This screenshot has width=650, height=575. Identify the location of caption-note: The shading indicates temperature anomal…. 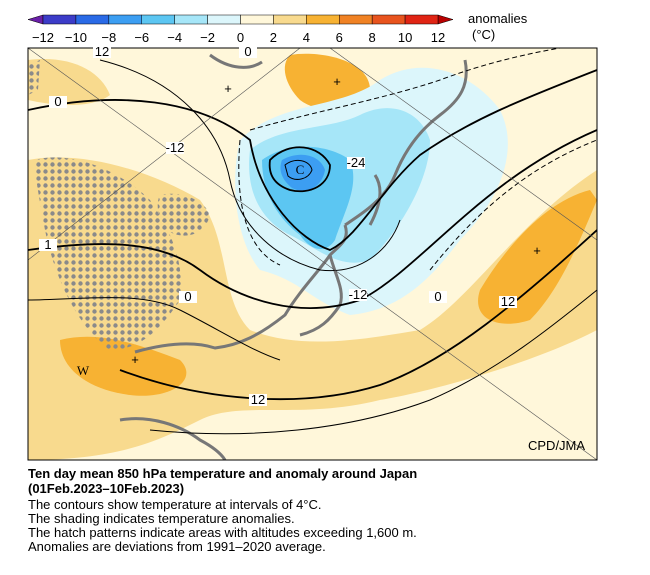
(161, 518).